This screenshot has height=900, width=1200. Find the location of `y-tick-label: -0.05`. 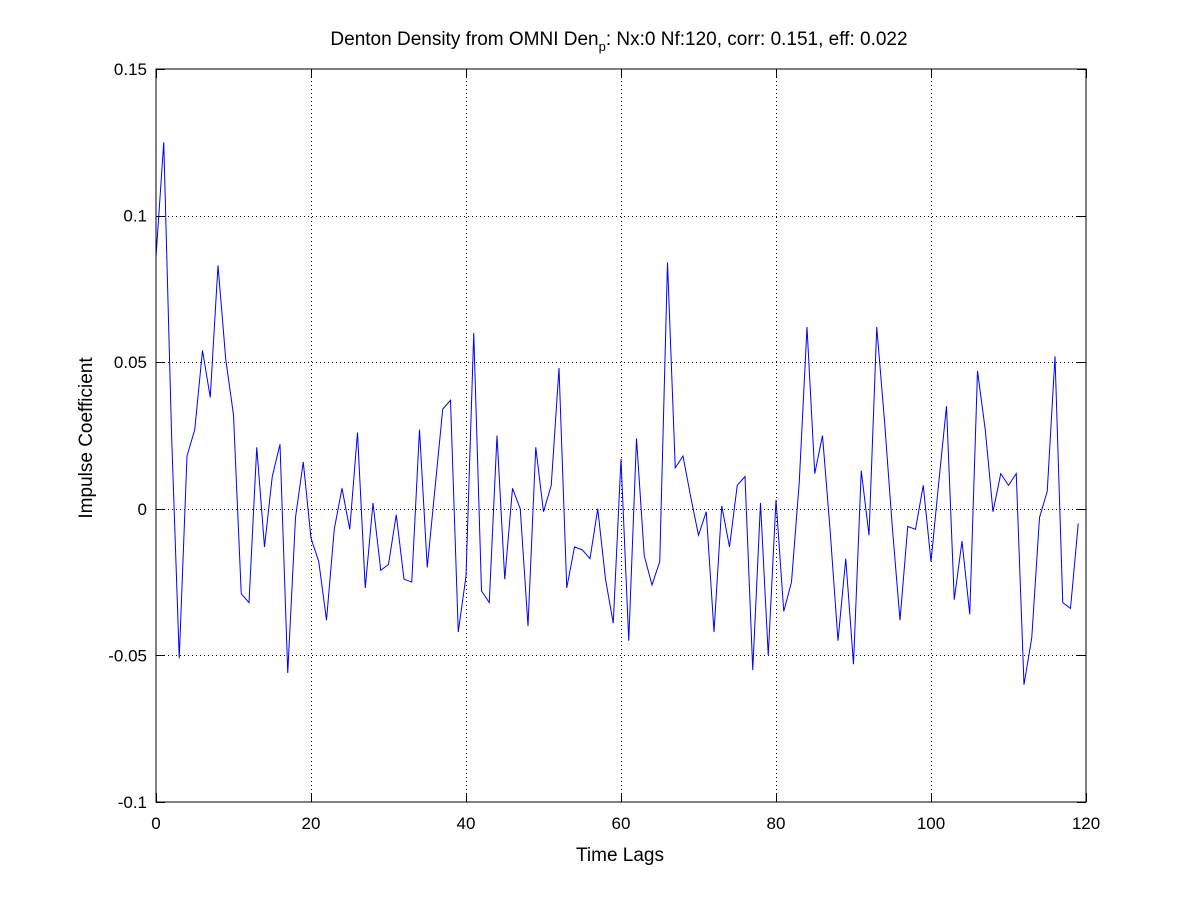

y-tick-label: -0.05 is located at coordinates (127, 655).